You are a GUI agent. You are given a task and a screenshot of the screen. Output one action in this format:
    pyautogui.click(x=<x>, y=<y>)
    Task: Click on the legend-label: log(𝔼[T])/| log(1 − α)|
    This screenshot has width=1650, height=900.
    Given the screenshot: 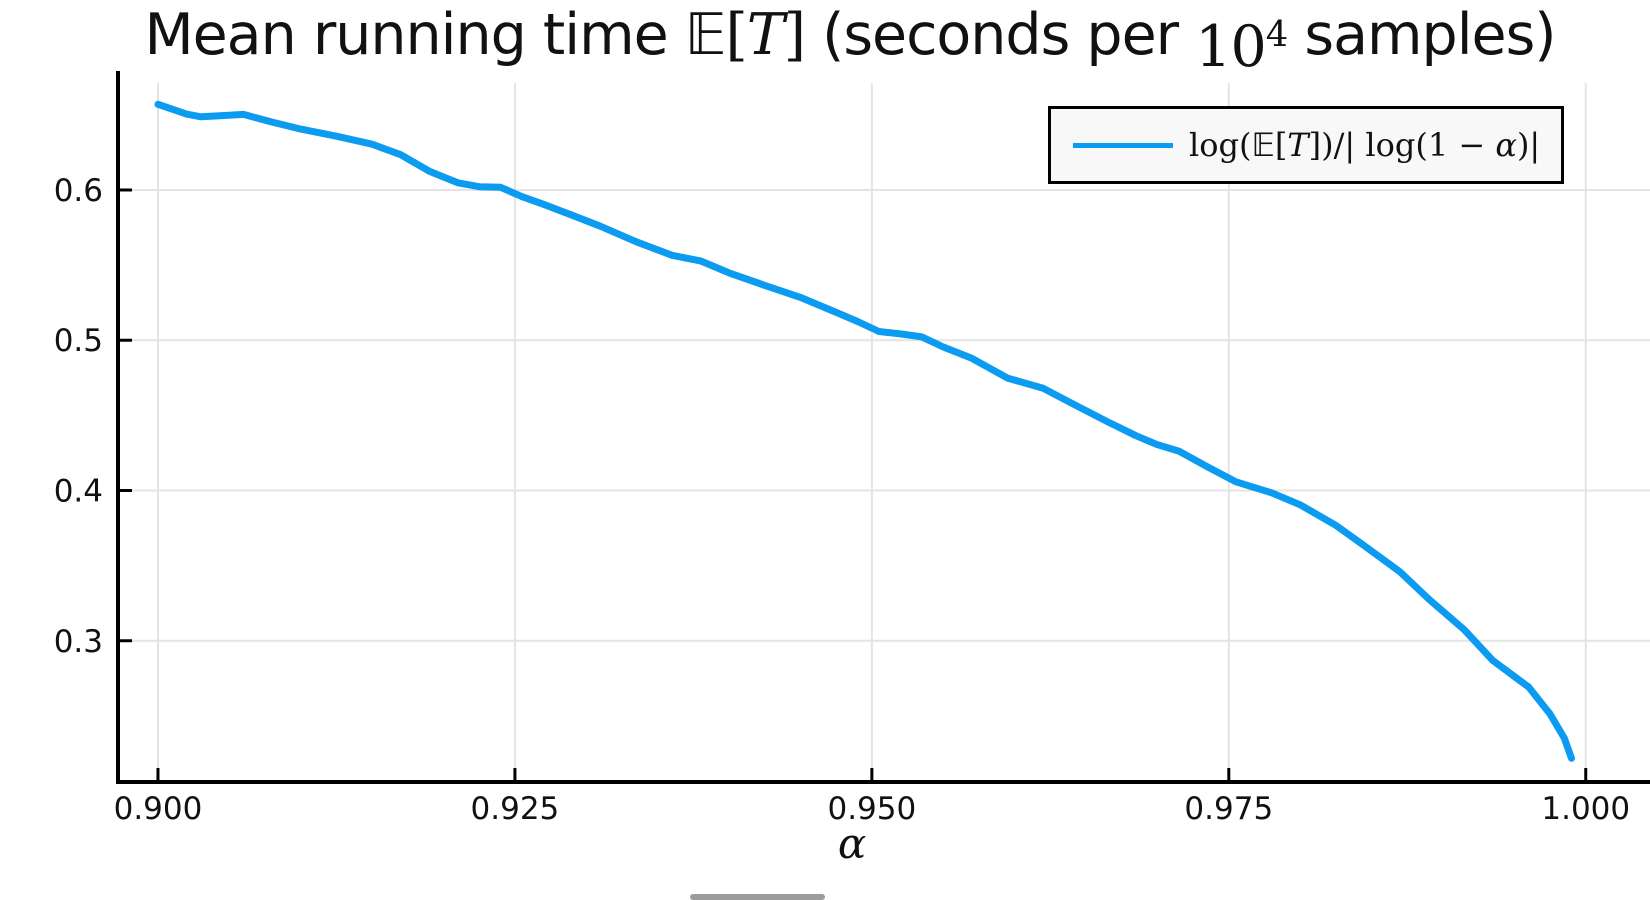 What is the action you would take?
    pyautogui.click(x=1365, y=145)
    